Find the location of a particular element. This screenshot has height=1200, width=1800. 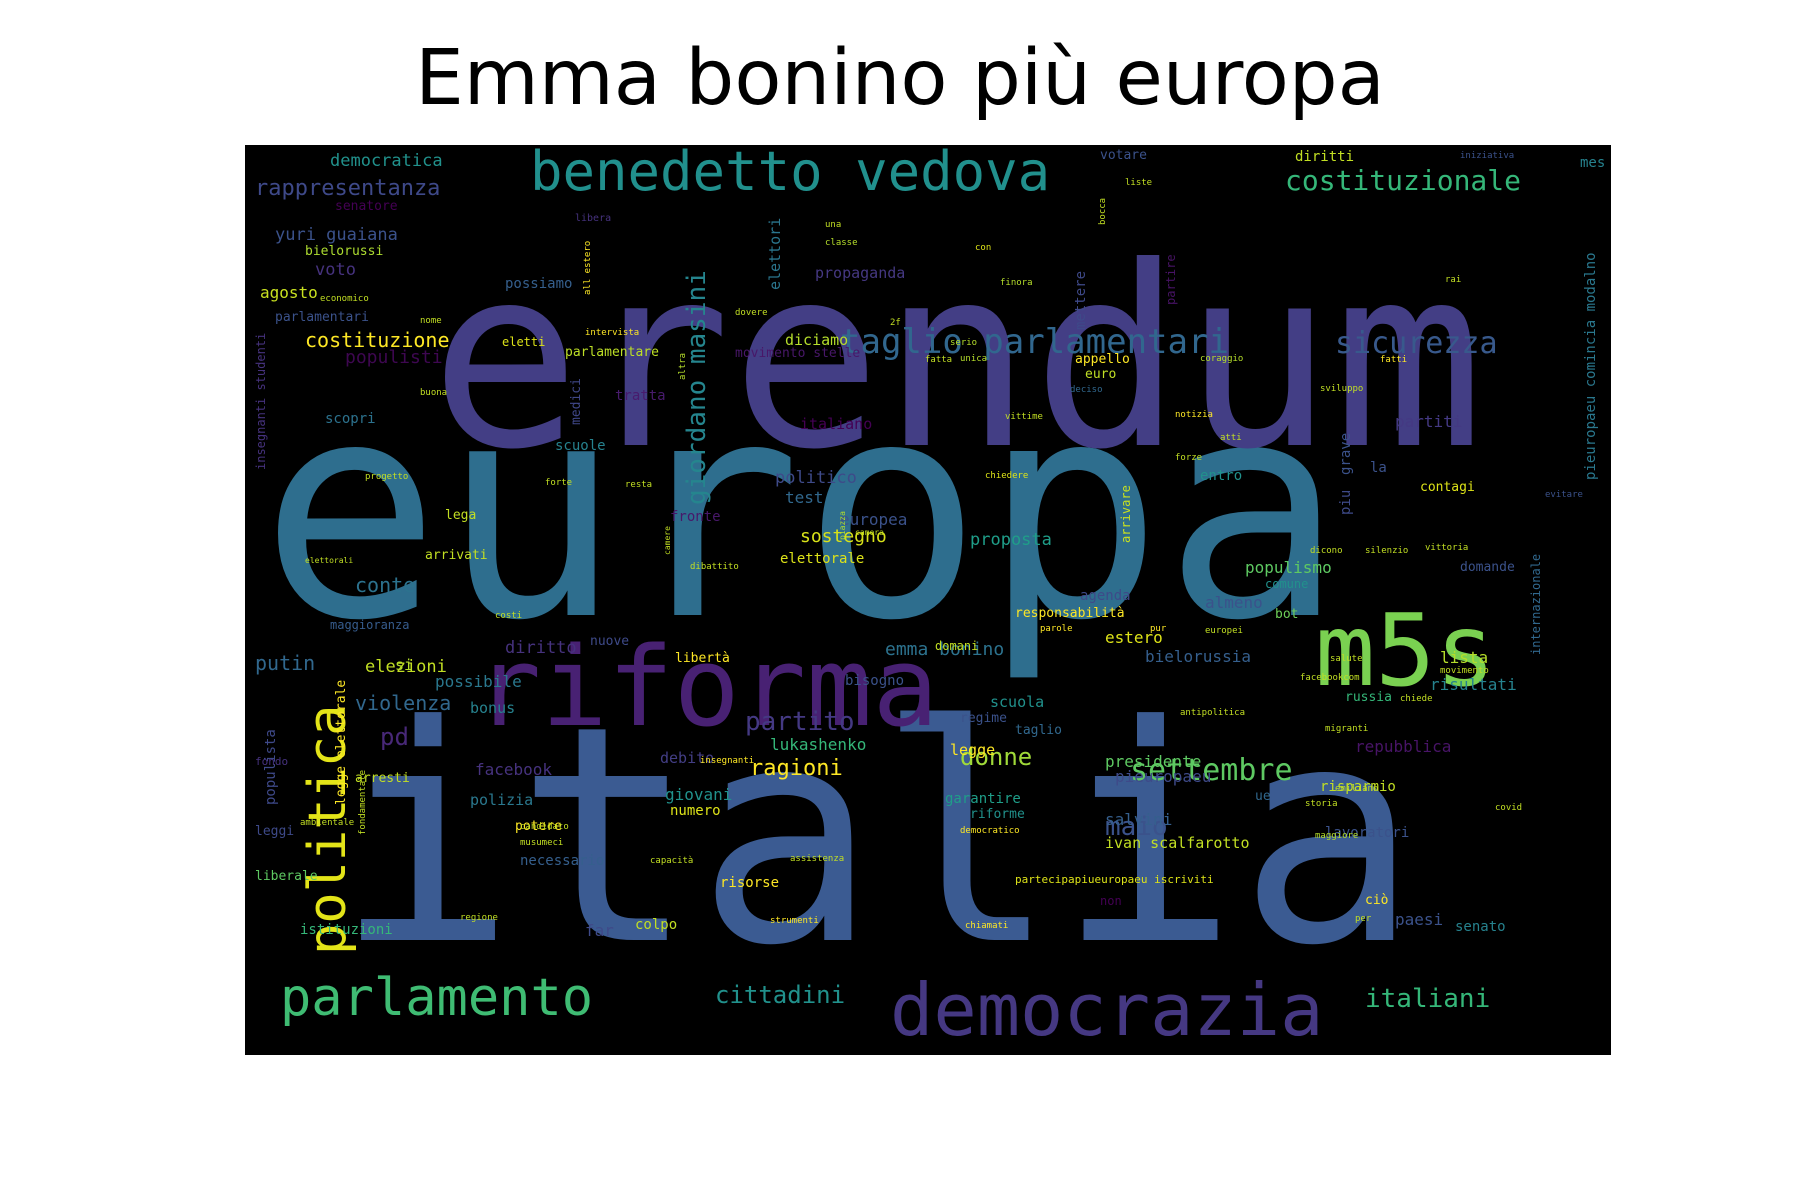

cloud-word-numero: numero is located at coordinates (695, 811).